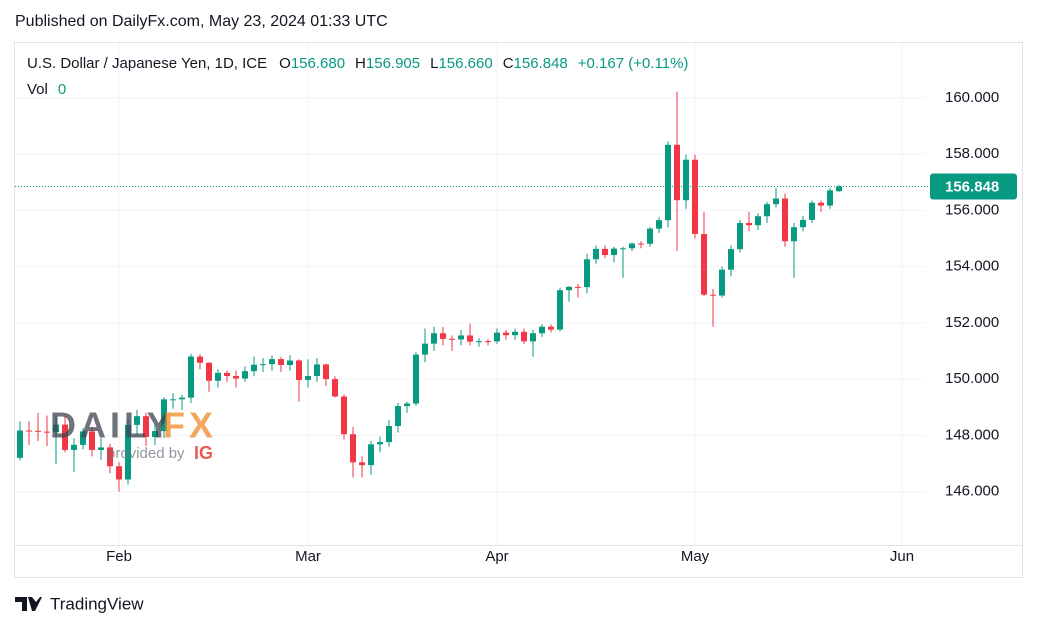 The height and width of the screenshot is (630, 1038). Describe the element at coordinates (434, 63) in the screenshot. I see `legend-label: L` at that location.